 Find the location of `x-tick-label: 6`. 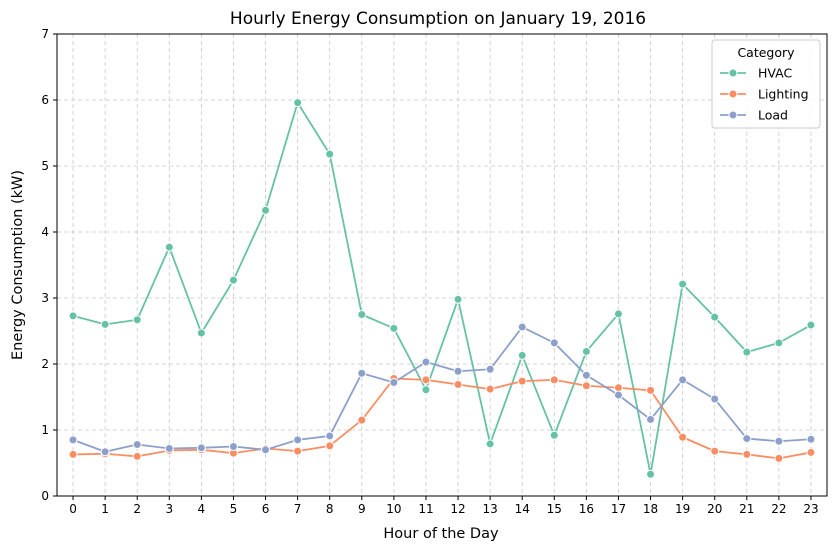

x-tick-label: 6 is located at coordinates (266, 509).